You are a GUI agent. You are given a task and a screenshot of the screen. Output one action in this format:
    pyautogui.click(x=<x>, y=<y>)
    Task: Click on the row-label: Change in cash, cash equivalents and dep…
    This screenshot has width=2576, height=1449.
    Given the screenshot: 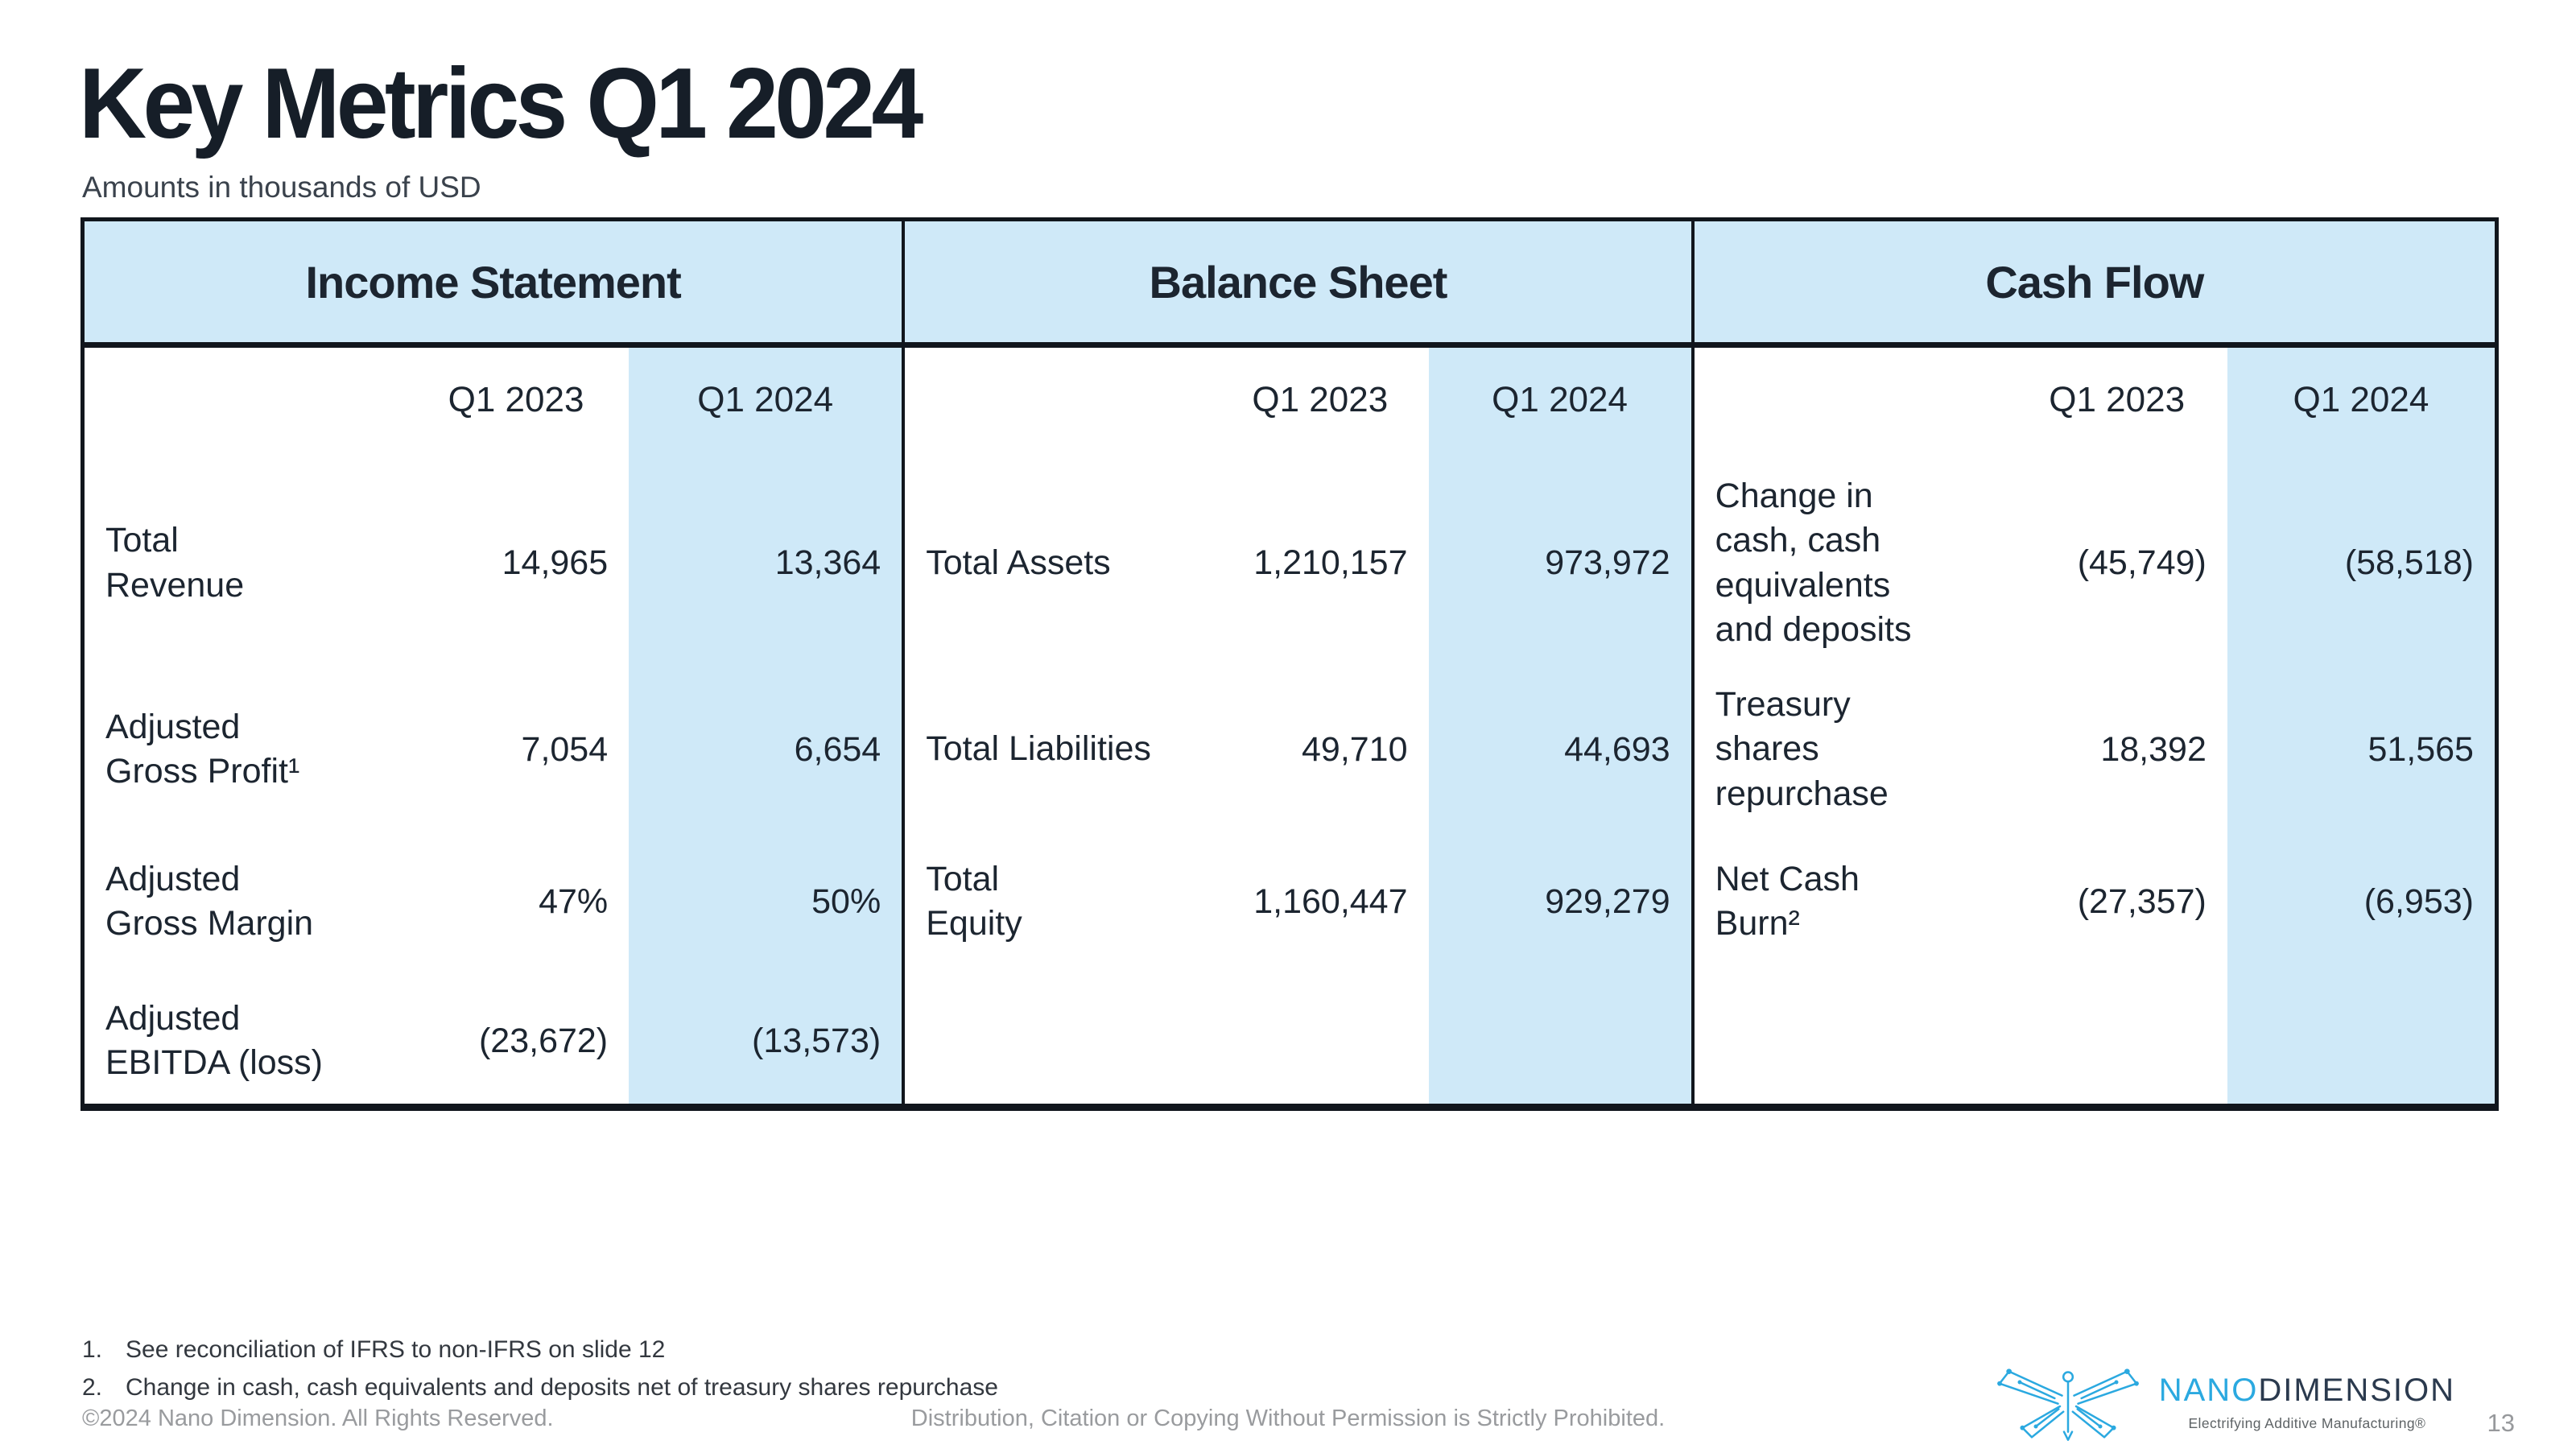 What is the action you would take?
    pyautogui.click(x=1813, y=563)
    